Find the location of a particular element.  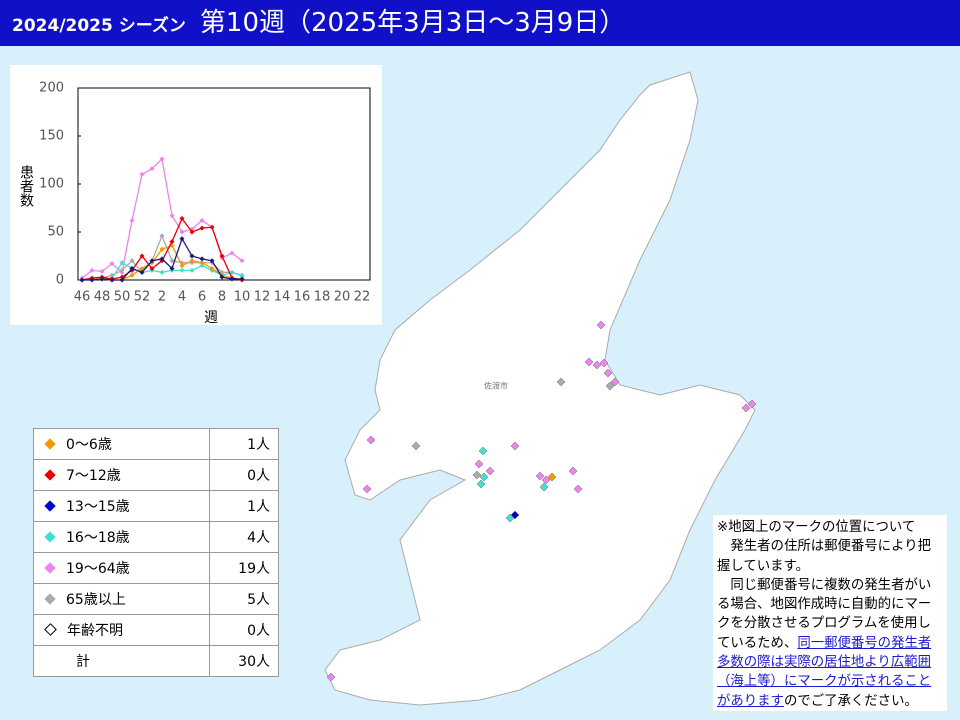

x-tick-label: 12 is located at coordinates (262, 297).